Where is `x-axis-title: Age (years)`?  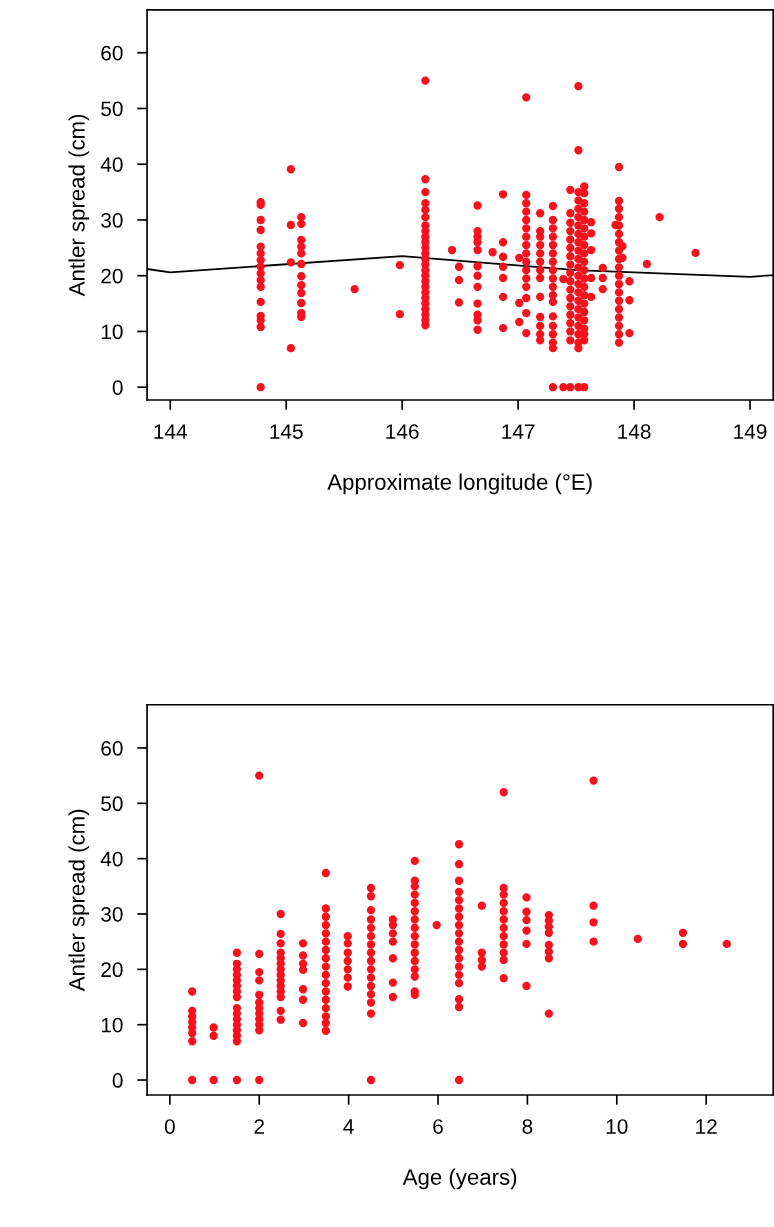 x-axis-title: Age (years) is located at coordinates (459, 1179).